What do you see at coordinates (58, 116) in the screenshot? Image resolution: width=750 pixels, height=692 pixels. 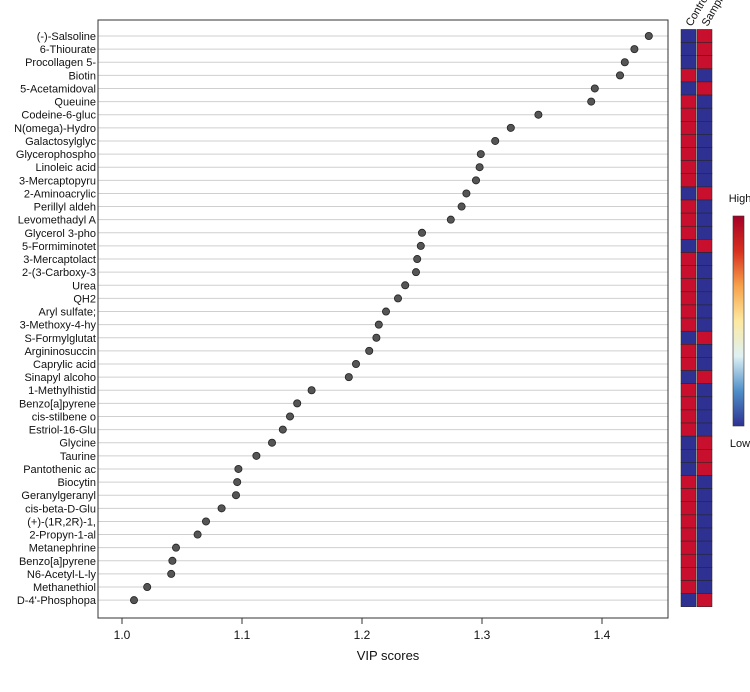 I see `y-tick-label: Codeine-6-gluc` at bounding box center [58, 116].